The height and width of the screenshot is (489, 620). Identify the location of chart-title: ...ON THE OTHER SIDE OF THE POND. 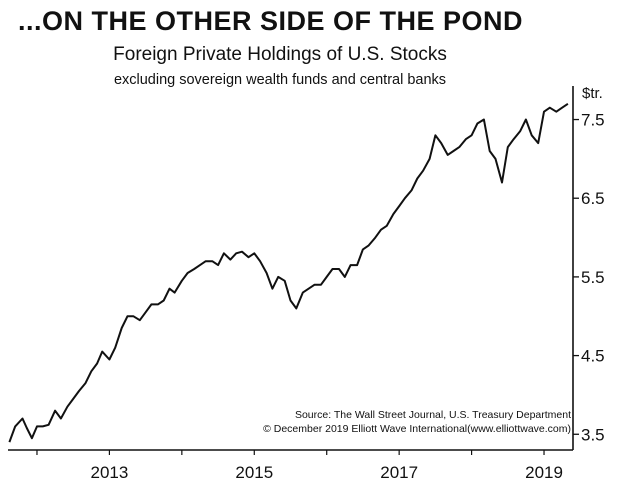
(271, 21).